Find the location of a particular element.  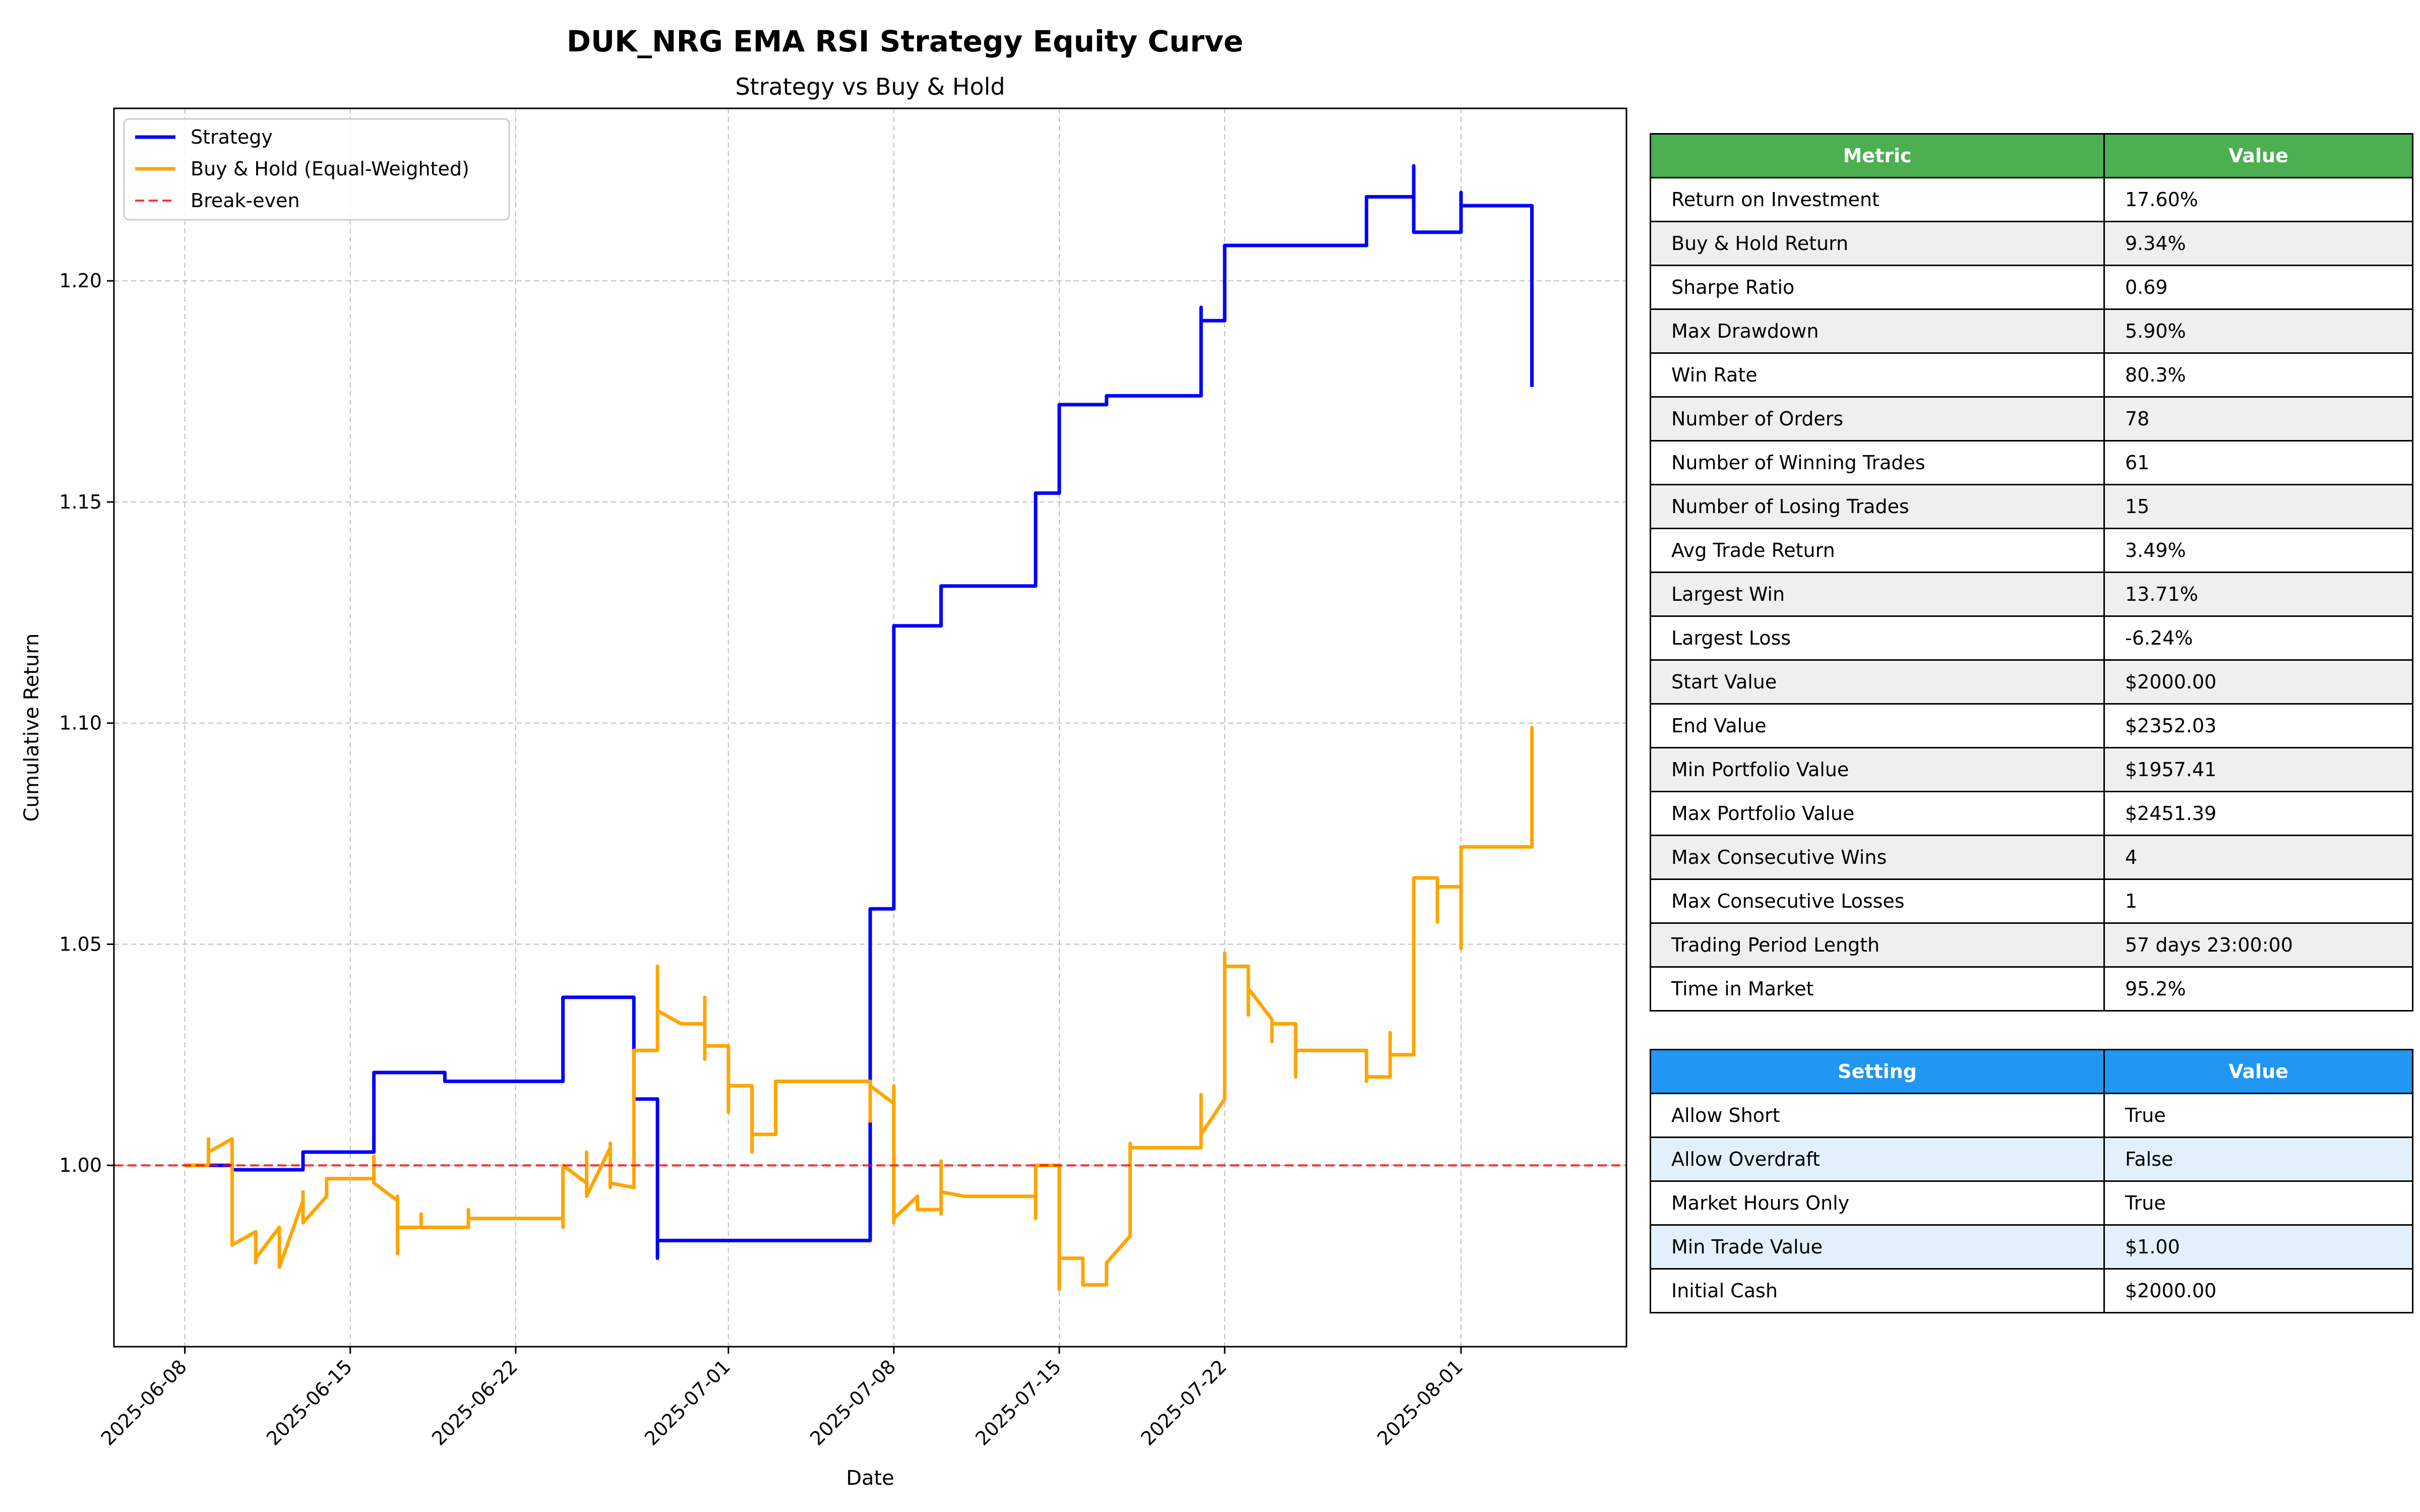

setting-row: Allow Overdraft False is located at coordinates (2031, 1159).